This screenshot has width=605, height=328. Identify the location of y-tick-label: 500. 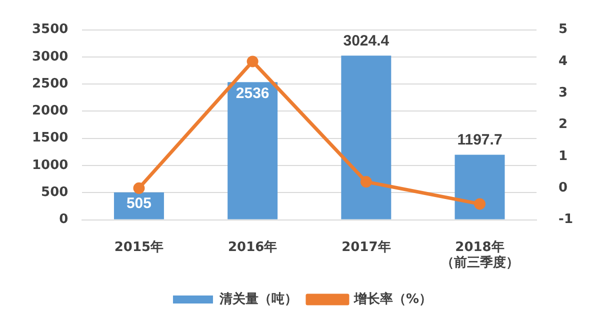
(54, 192).